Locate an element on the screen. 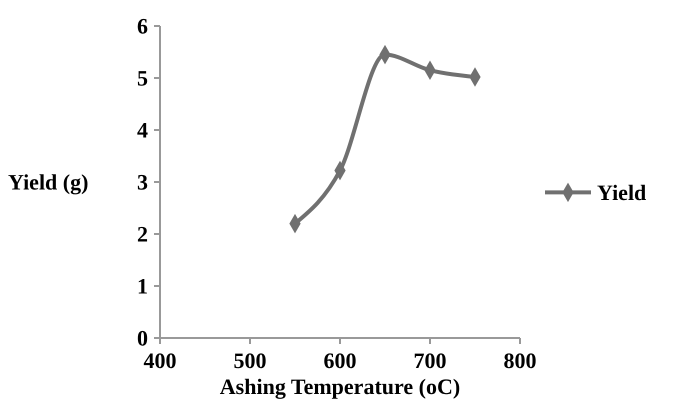 The width and height of the screenshot is (681, 420). y-axis-title: Yield (g) is located at coordinates (48, 182).